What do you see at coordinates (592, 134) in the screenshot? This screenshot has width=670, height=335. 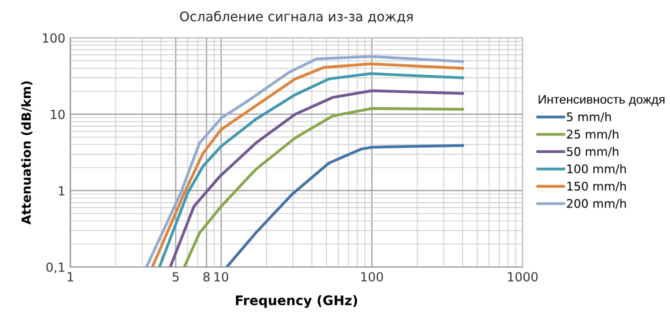 I see `legend-label: 25 mm/h` at bounding box center [592, 134].